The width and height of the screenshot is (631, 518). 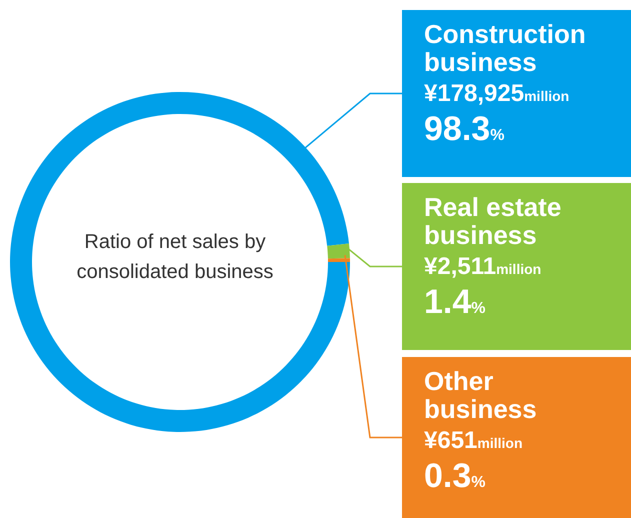 What do you see at coordinates (175, 257) in the screenshot?
I see `text: Ratio of net sales by consolidated business` at bounding box center [175, 257].